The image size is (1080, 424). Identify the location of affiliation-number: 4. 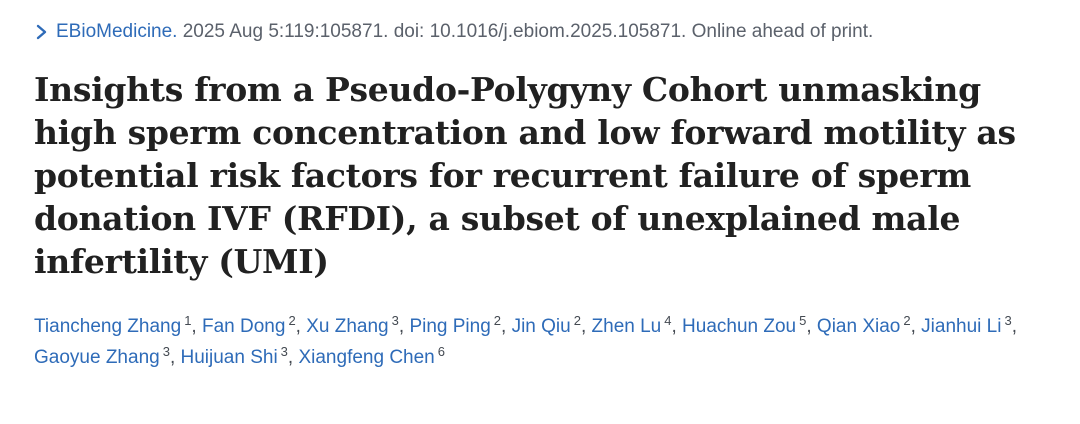
(668, 320).